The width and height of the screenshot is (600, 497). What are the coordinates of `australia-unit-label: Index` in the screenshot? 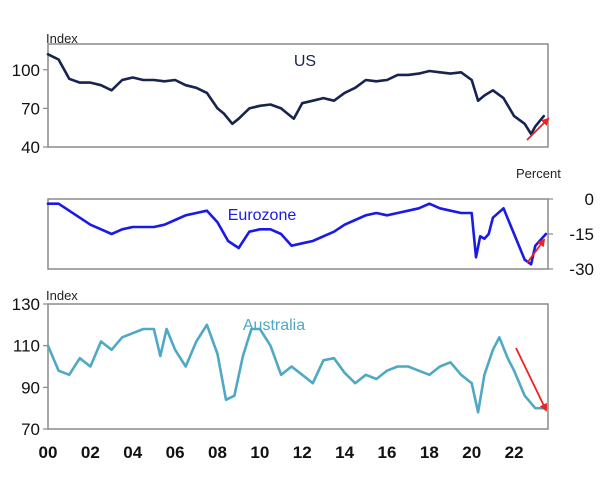 It's located at (62, 295).